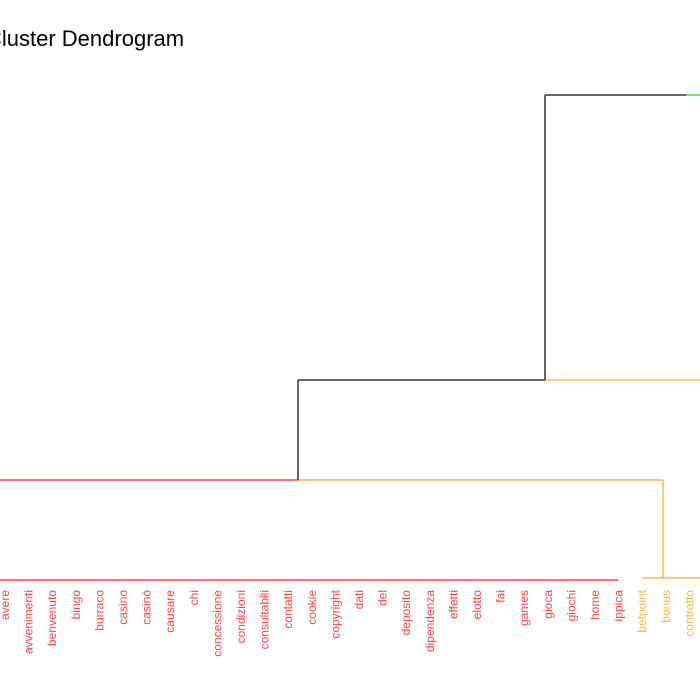 The width and height of the screenshot is (700, 700). Describe the element at coordinates (359, 599) in the screenshot. I see `leaf-label: dati` at that location.